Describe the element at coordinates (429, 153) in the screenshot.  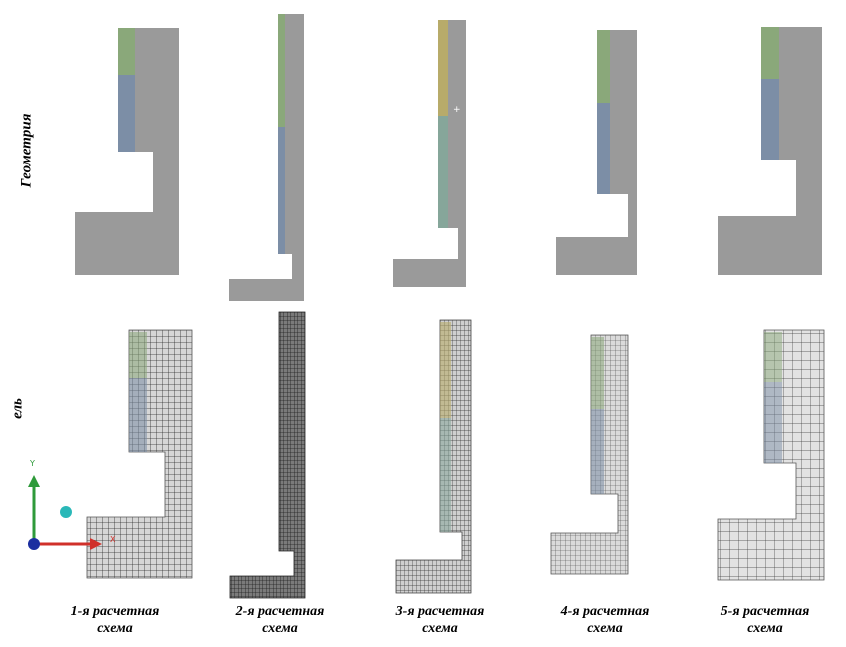
I see `geometry-scheme-3: +` at that location.